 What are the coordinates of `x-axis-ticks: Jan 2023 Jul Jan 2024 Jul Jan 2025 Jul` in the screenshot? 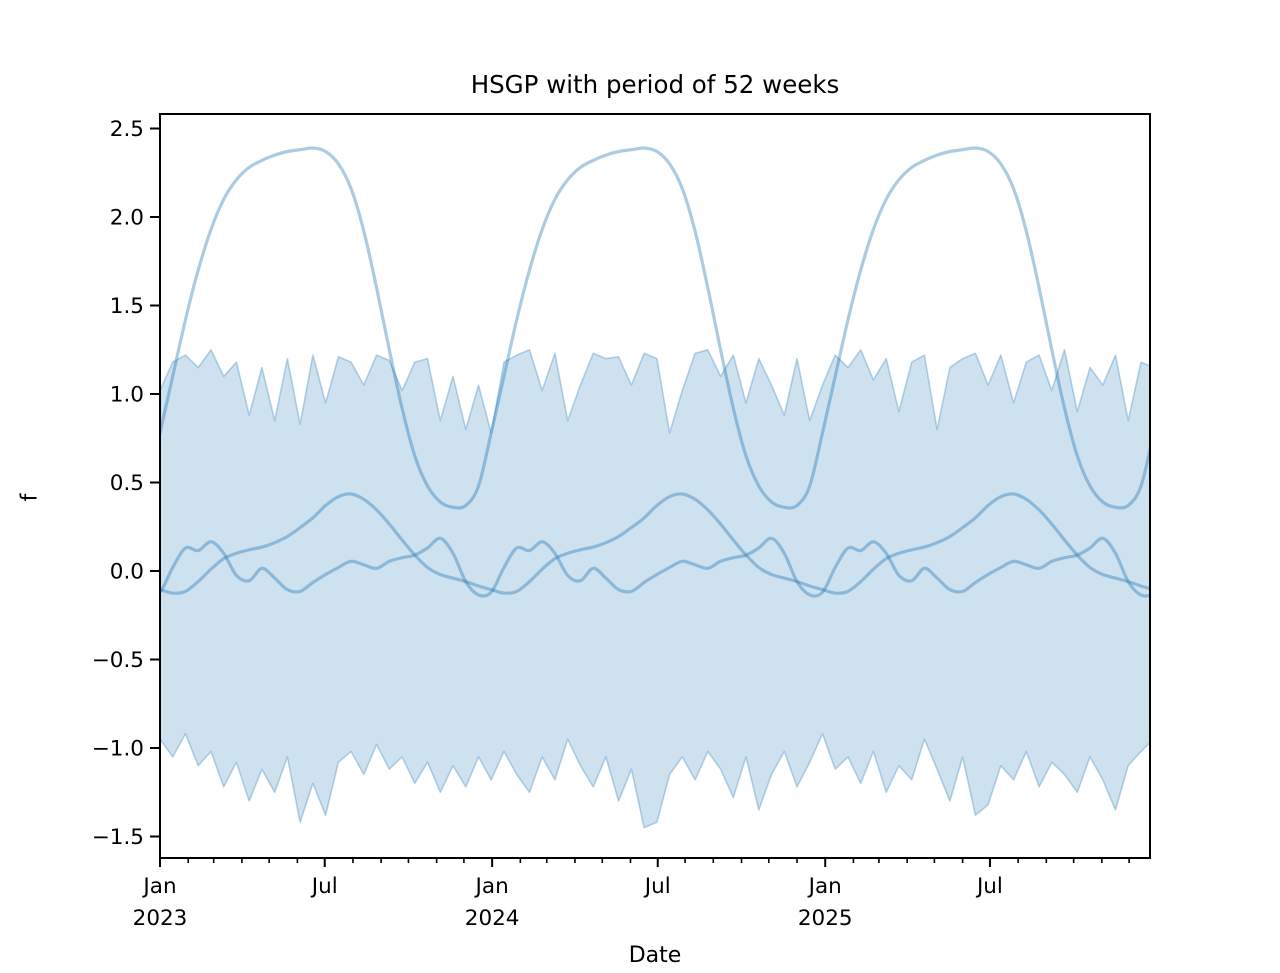 It's located at (631, 894).